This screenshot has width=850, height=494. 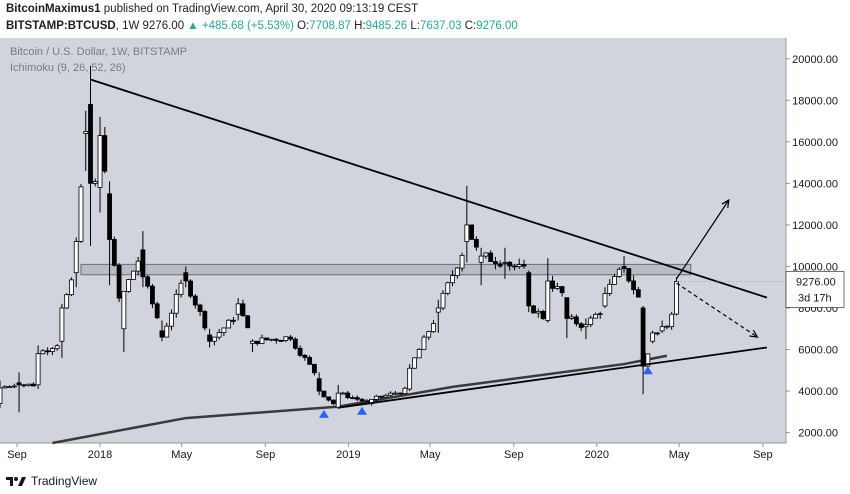 What do you see at coordinates (53, 9) in the screenshot?
I see `author-name: BitcoinMaximus1` at bounding box center [53, 9].